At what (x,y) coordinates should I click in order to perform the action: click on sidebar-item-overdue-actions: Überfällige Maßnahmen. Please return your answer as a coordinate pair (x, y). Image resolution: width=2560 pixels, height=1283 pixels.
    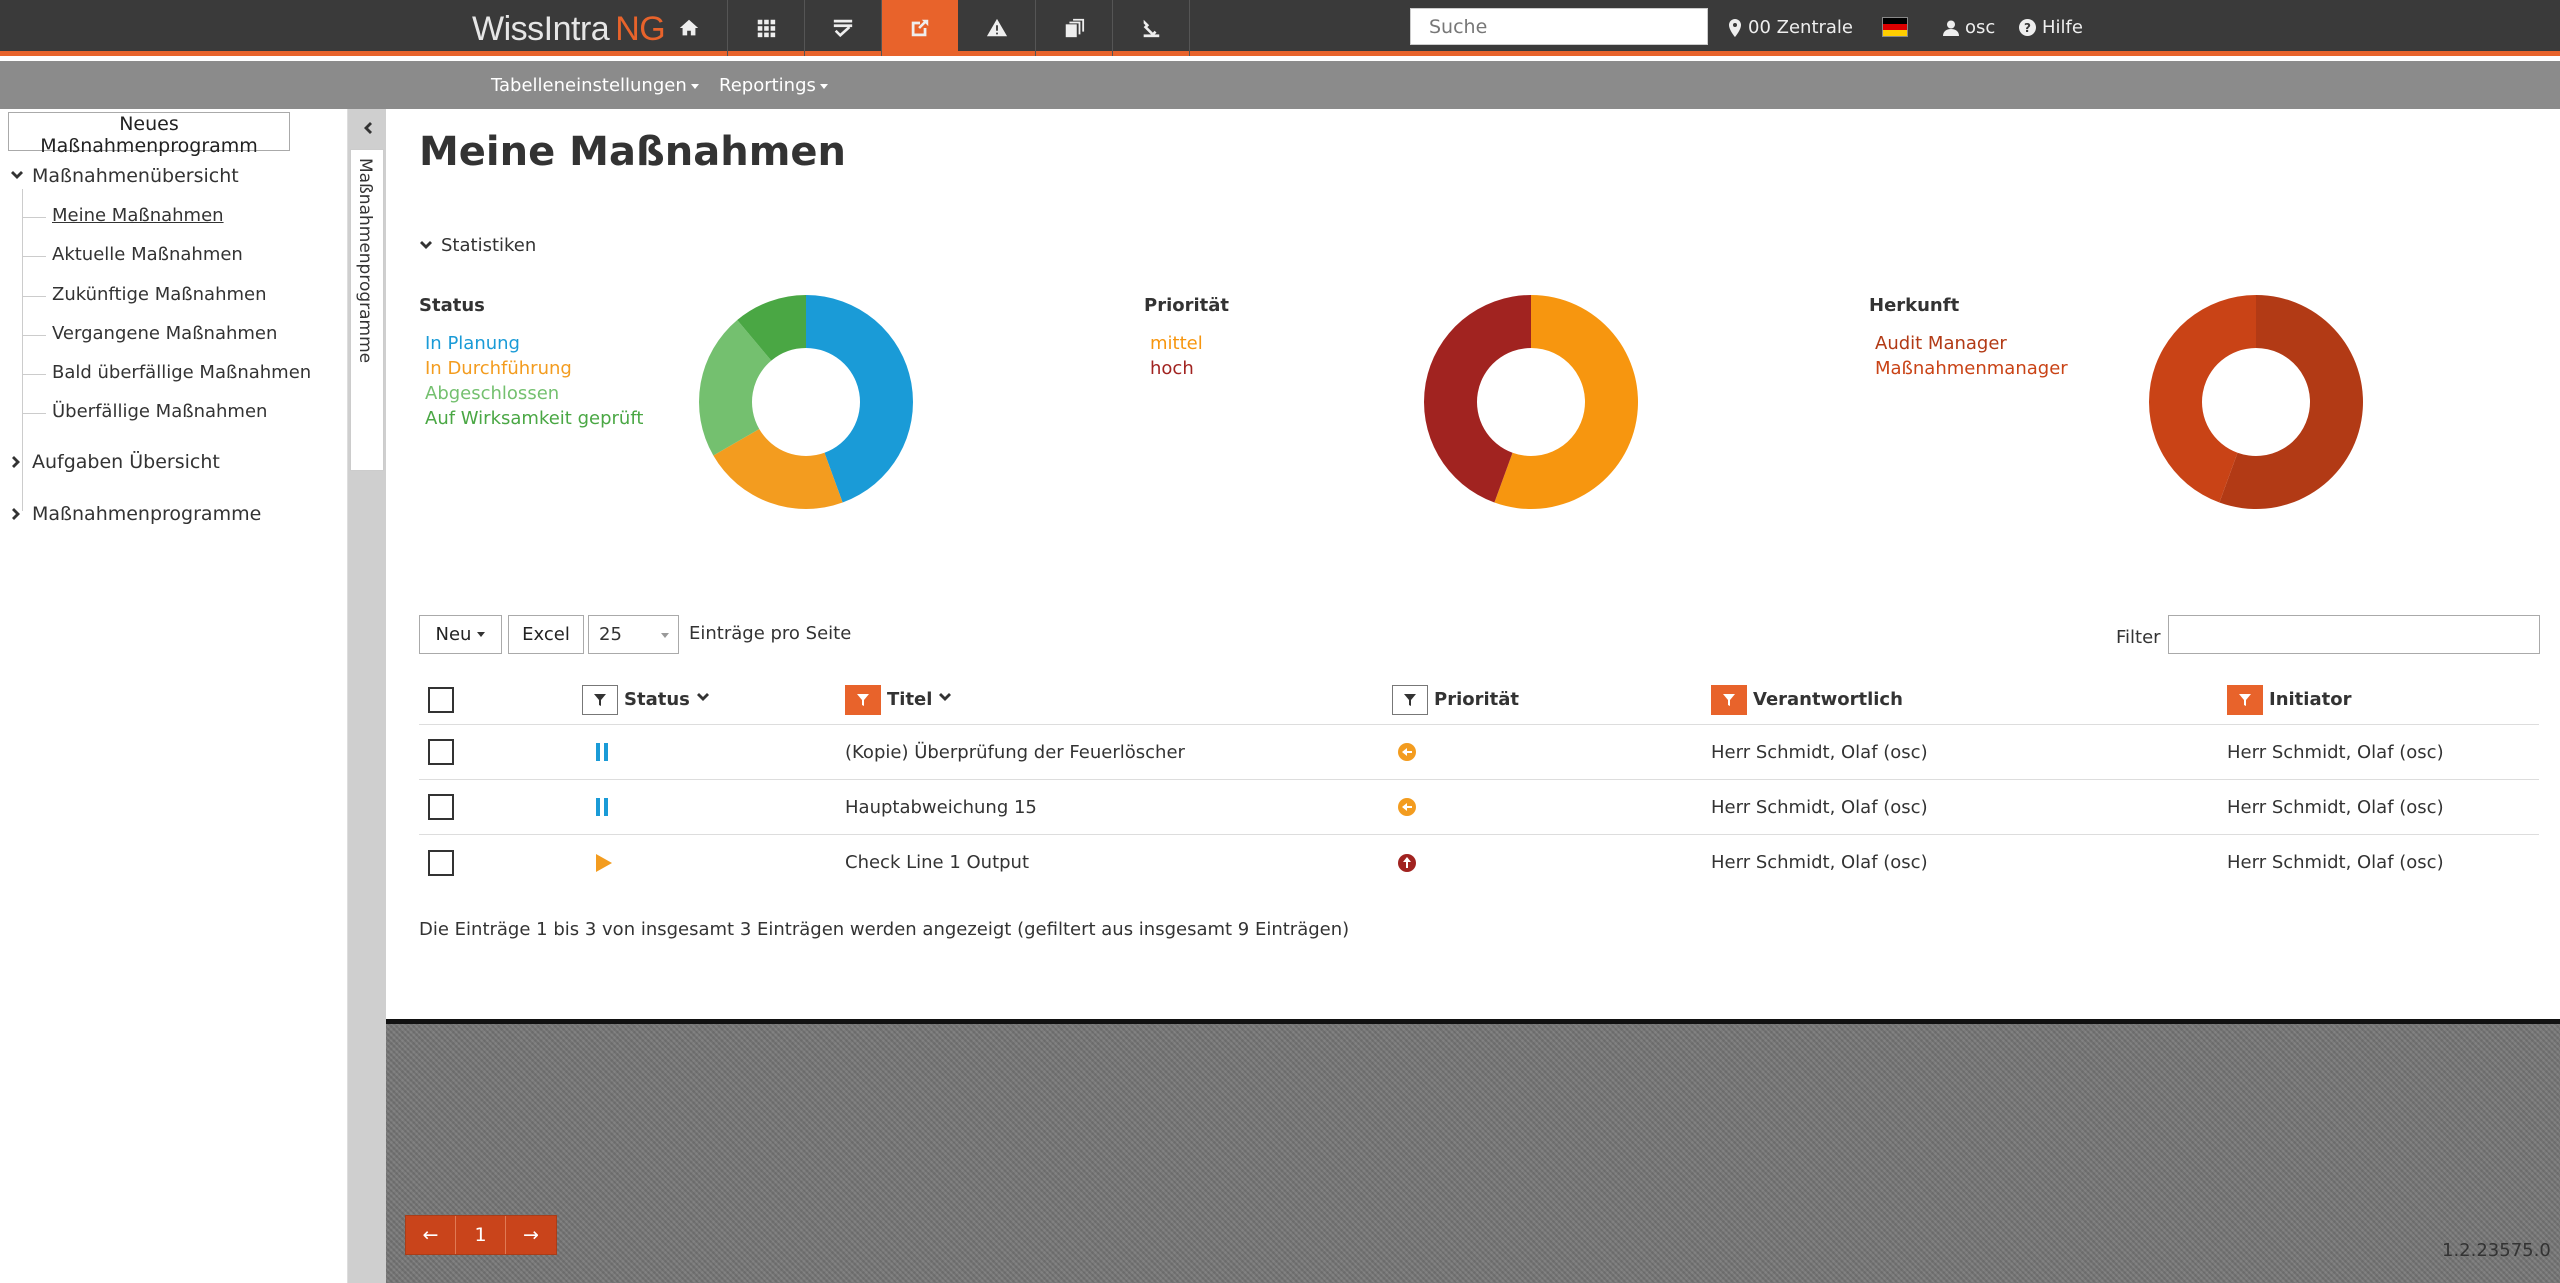
    Looking at the image, I should click on (160, 411).